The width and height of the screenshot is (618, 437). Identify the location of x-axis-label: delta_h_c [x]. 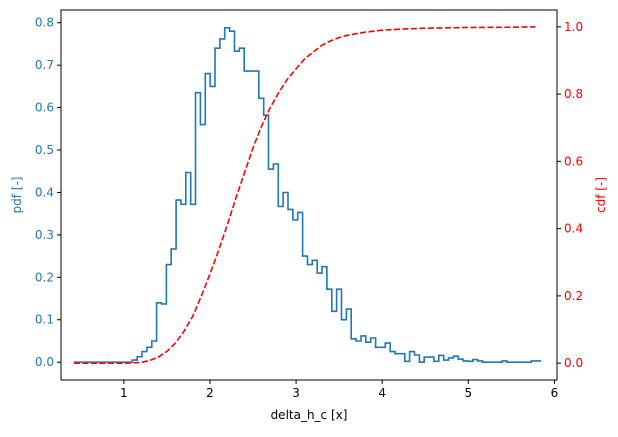
(309, 415).